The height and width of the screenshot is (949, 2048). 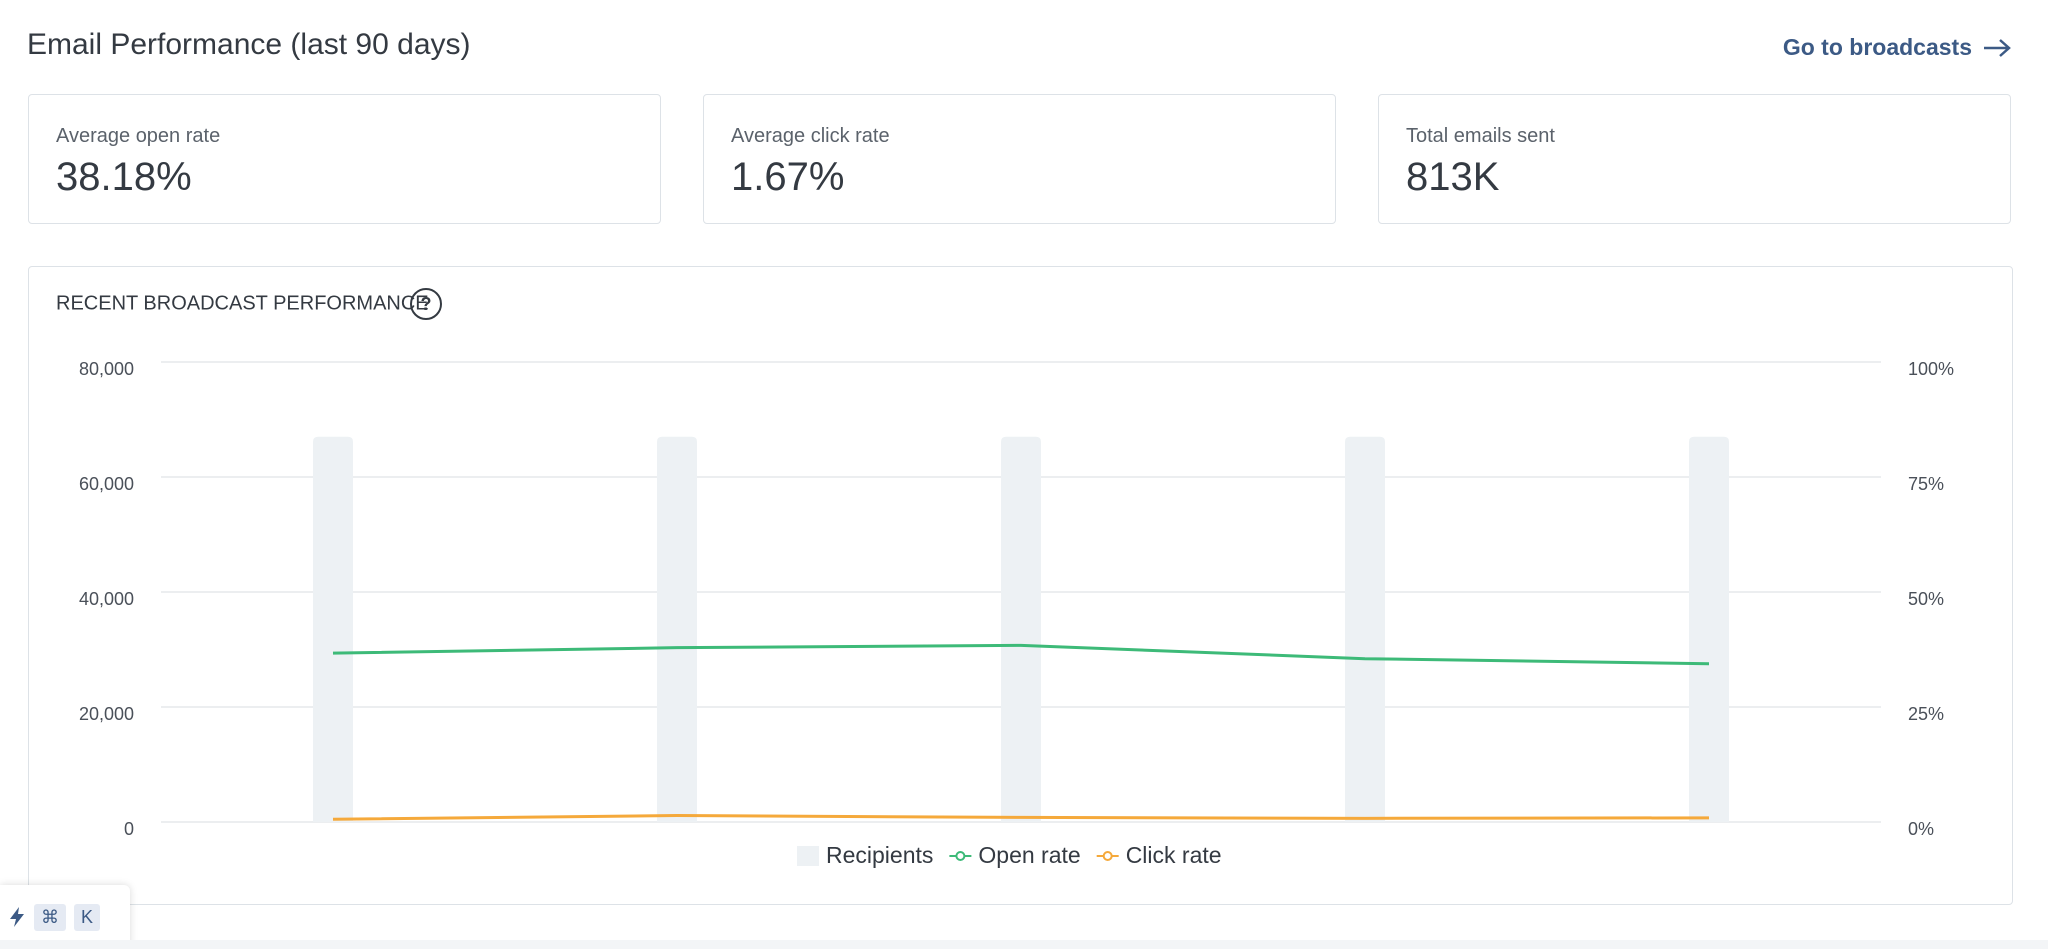 I want to click on bottom-strip, so click(x=1024, y=944).